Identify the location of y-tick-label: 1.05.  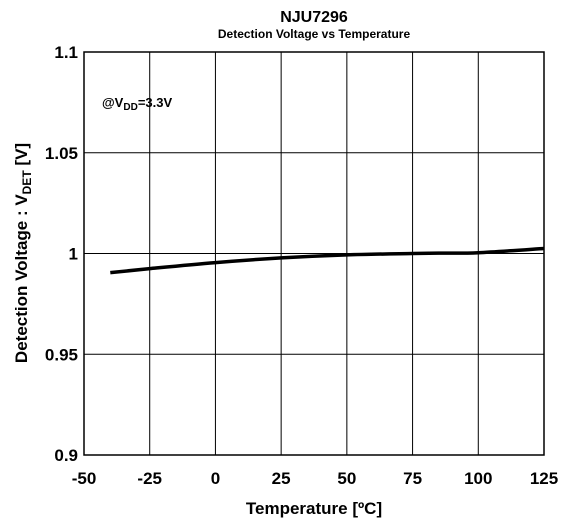
(61, 153).